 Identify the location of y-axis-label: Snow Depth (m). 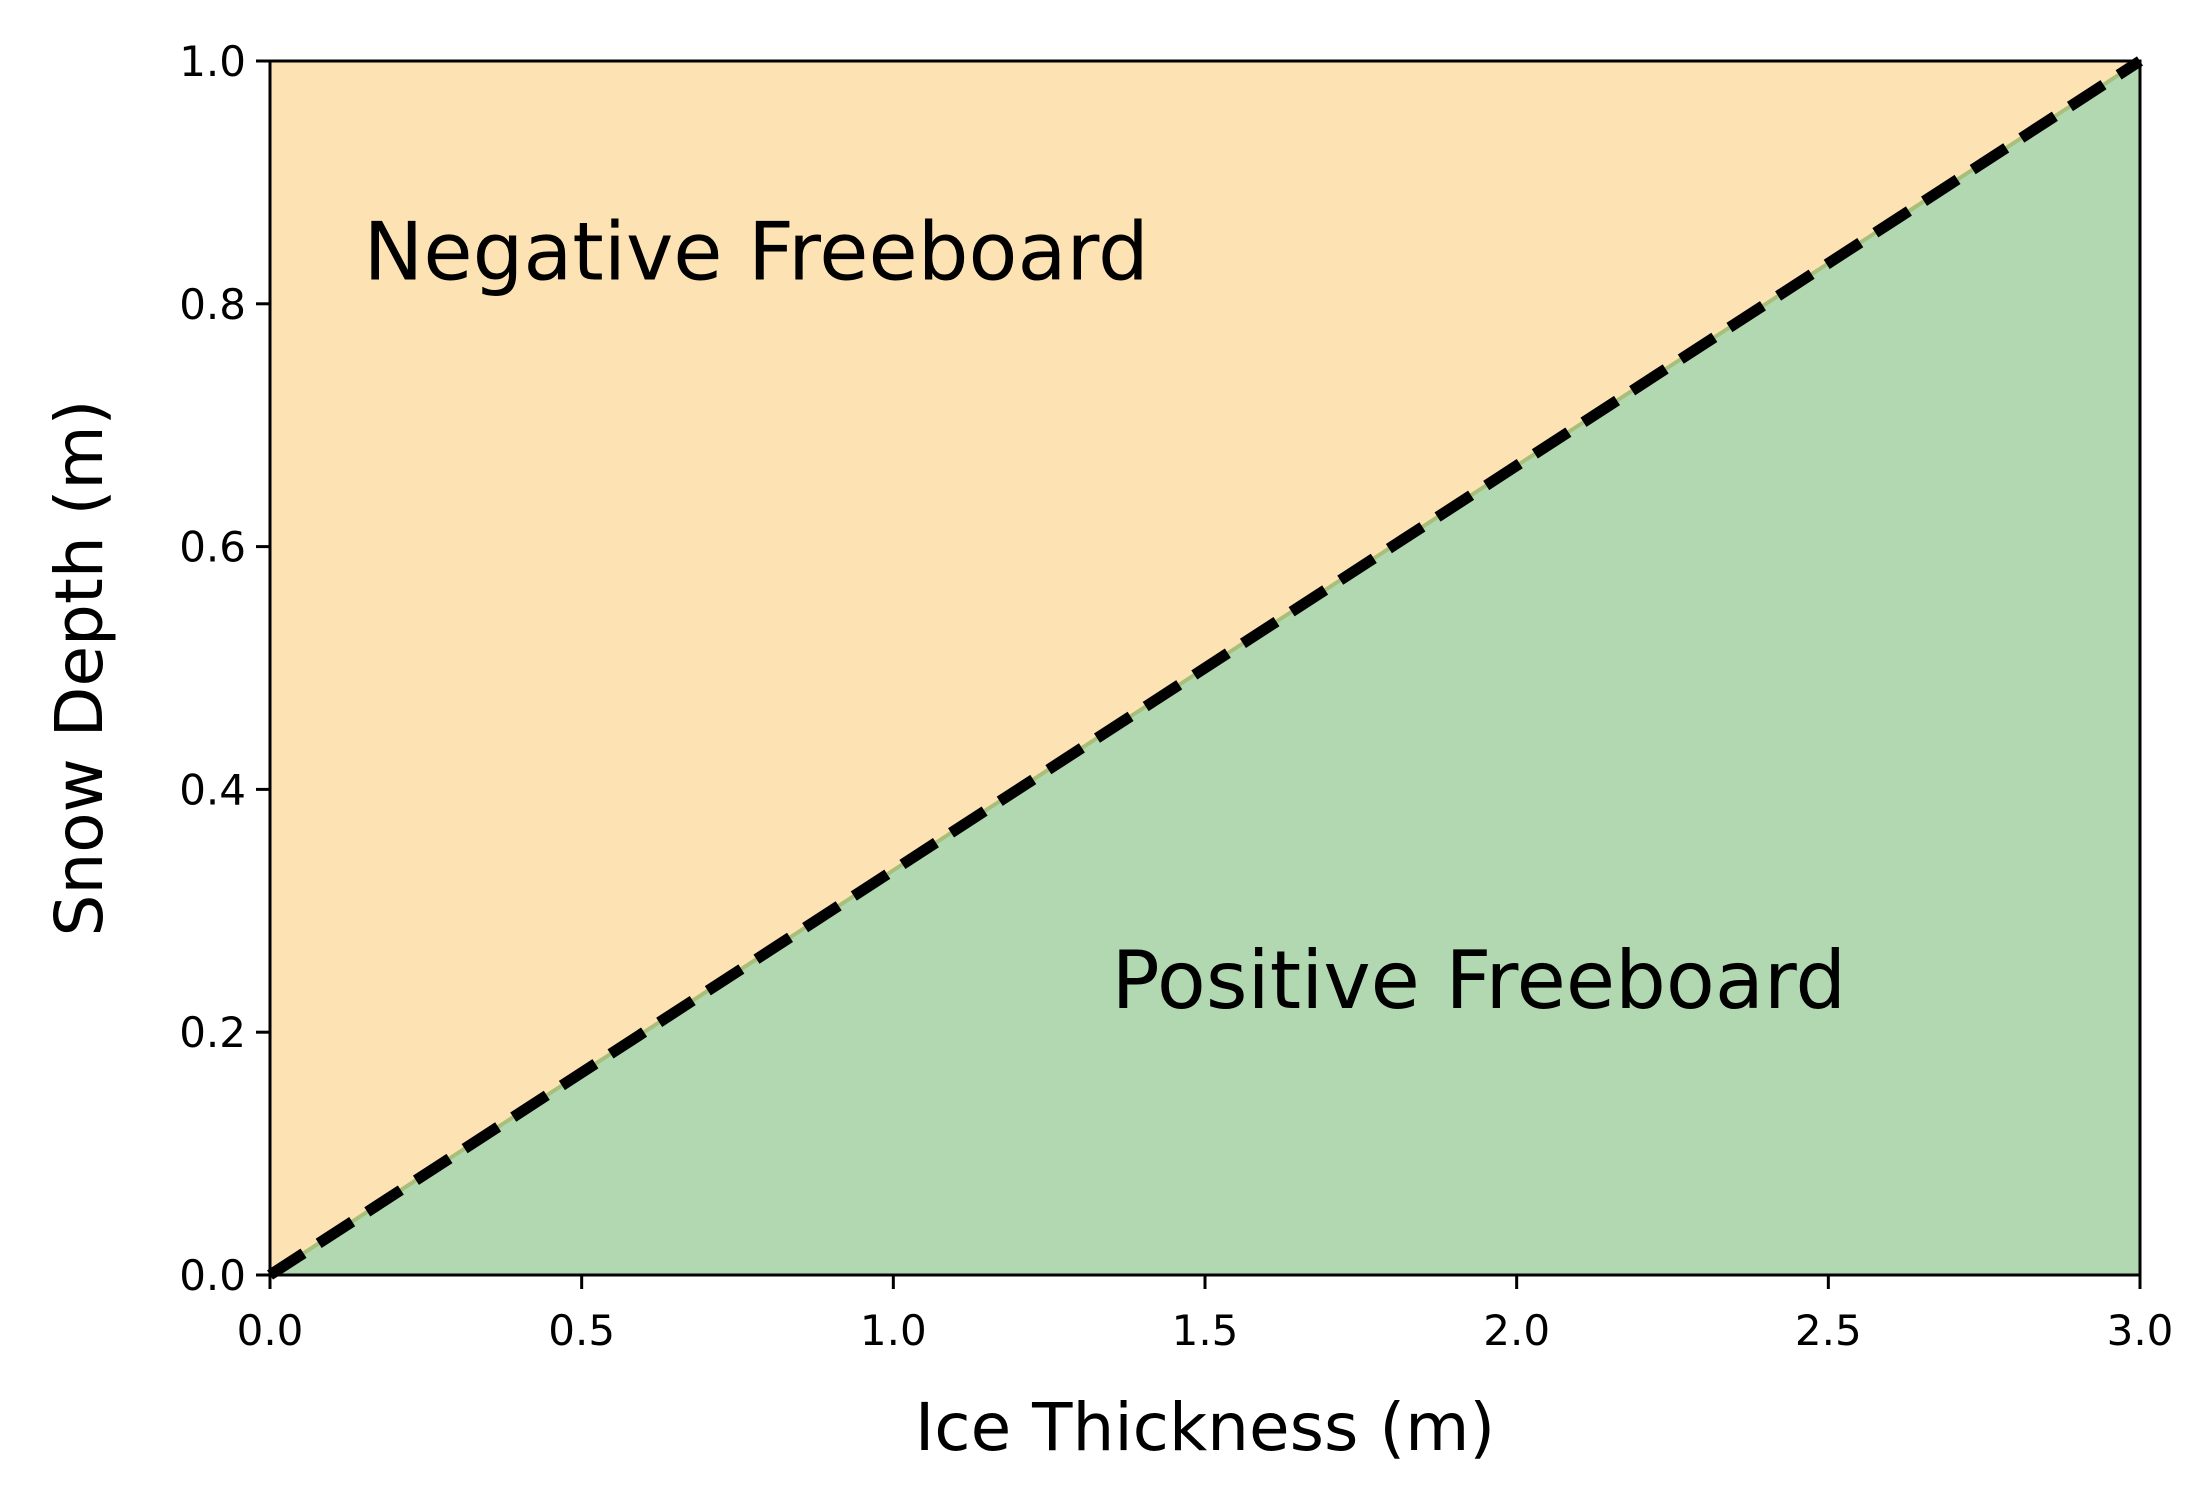
(79, 668).